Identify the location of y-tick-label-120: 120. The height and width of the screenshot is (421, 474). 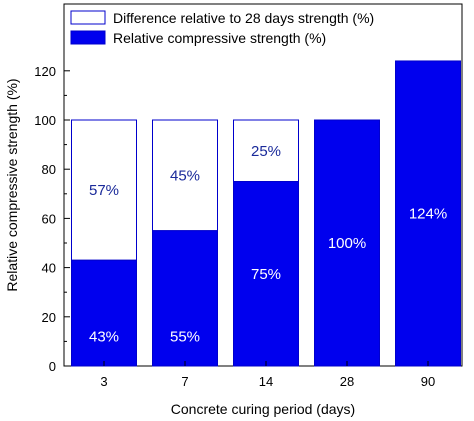
(45, 71).